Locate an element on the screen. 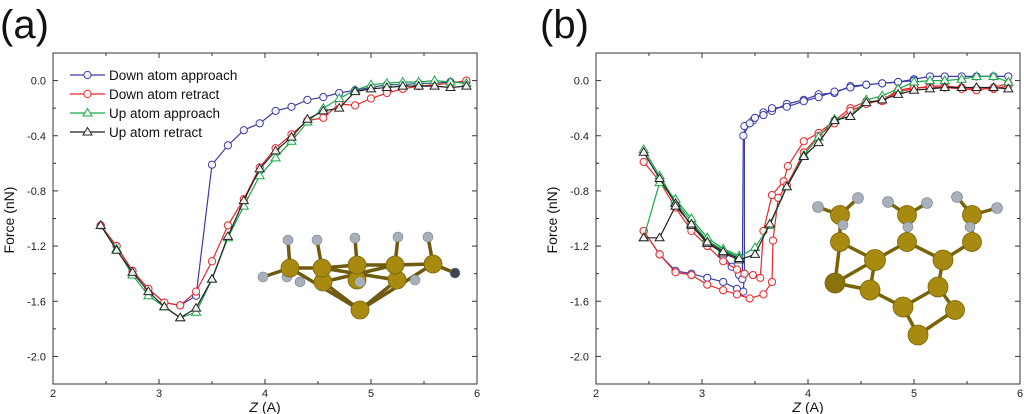  x-axis-label-unit: (A) is located at coordinates (814, 406).